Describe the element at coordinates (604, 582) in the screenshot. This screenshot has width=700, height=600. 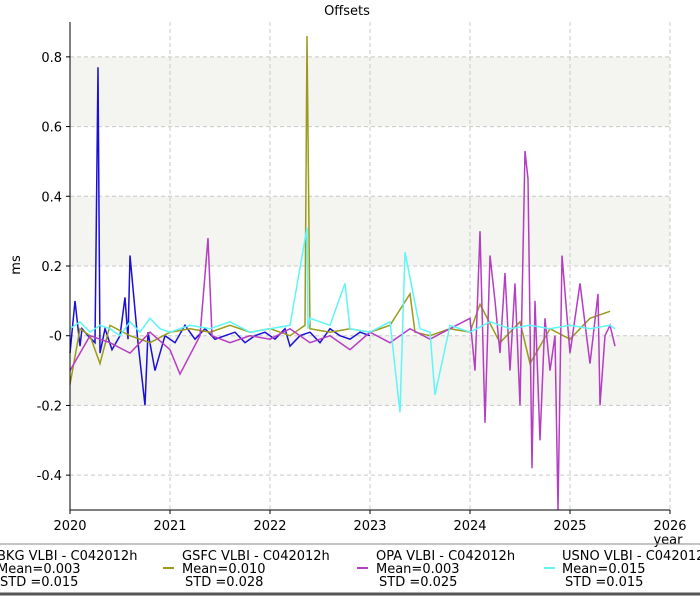
I see `legend-std-3: STD =0.015` at that location.